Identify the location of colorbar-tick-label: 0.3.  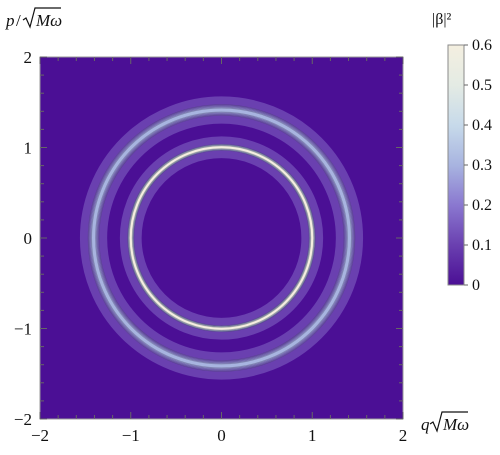
(482, 165).